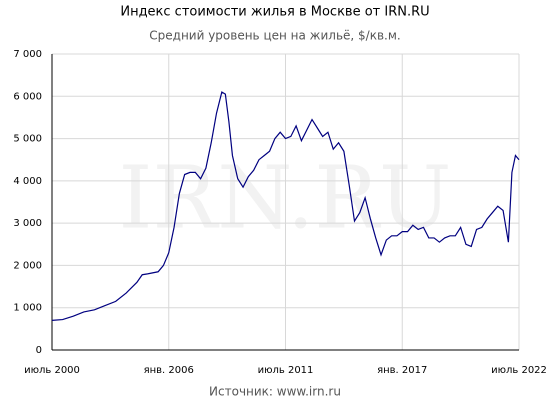 The image size is (550, 404). Describe the element at coordinates (27, 308) in the screenshot. I see `y-tick-label: 1 000` at that location.